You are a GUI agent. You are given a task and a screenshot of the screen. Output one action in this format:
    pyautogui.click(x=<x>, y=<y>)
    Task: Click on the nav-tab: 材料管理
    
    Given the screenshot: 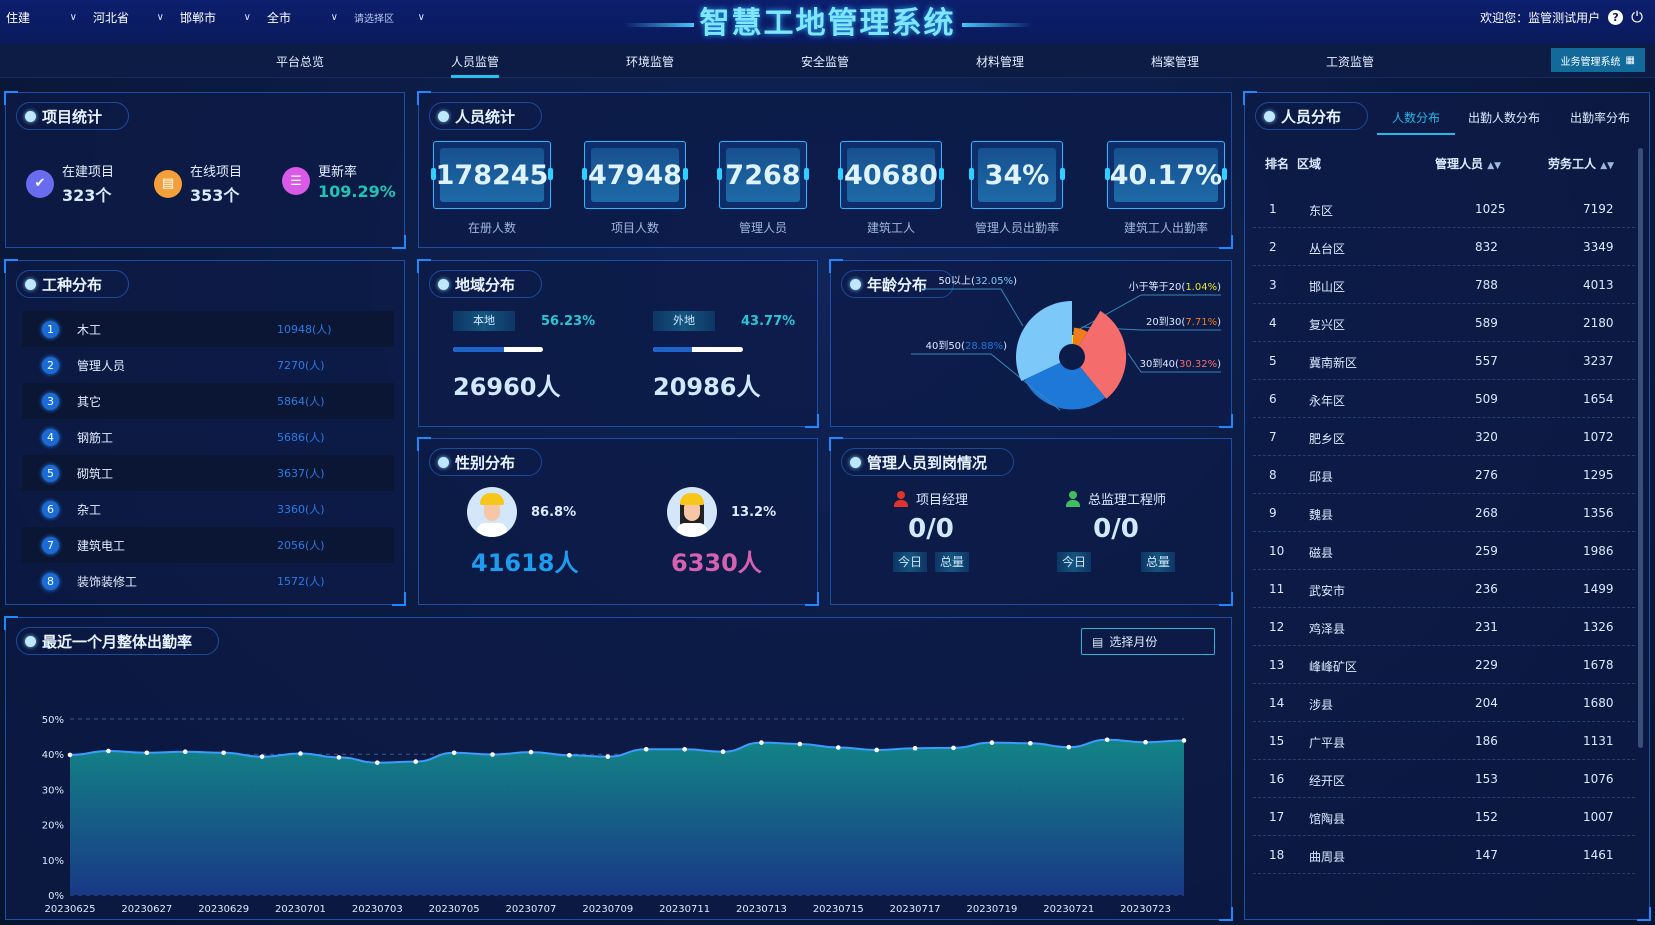 What is the action you would take?
    pyautogui.click(x=1000, y=62)
    